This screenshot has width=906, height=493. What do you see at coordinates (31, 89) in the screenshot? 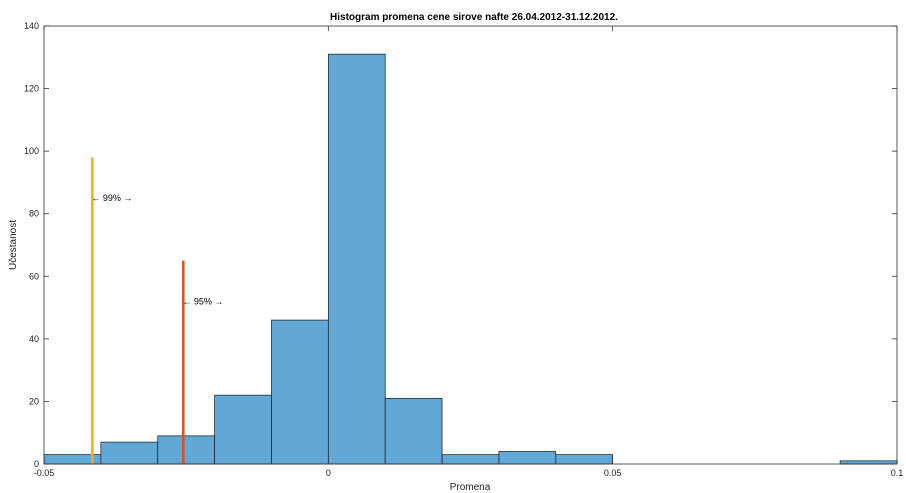
I see `y-tick-label-6: 120` at bounding box center [31, 89].